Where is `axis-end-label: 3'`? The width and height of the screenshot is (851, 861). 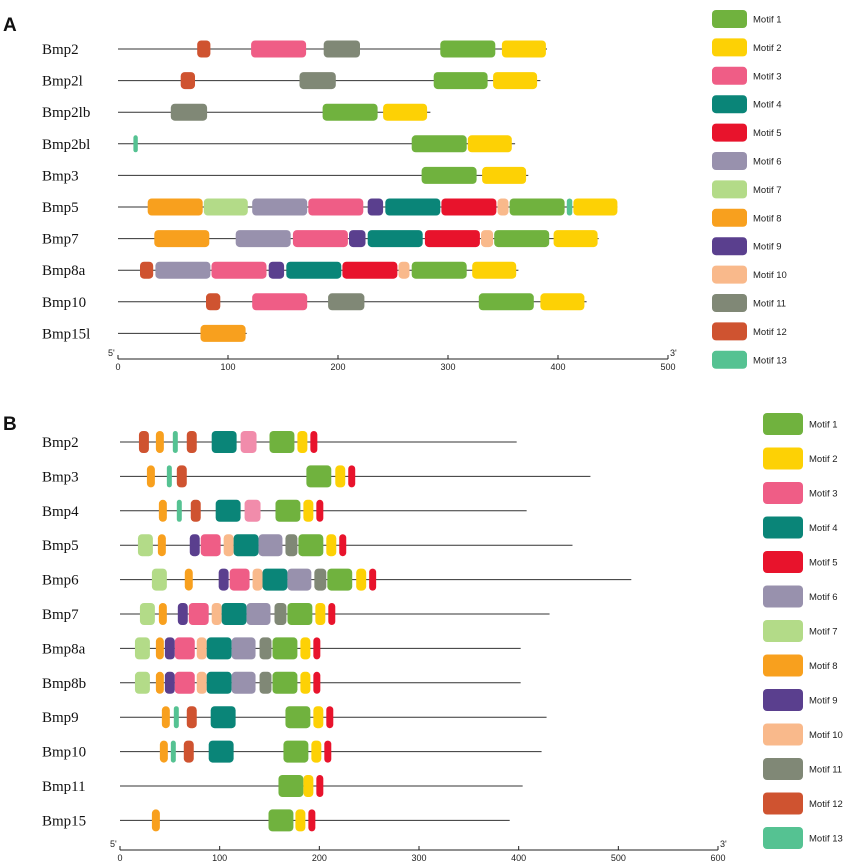 axis-end-label: 3' is located at coordinates (673, 353).